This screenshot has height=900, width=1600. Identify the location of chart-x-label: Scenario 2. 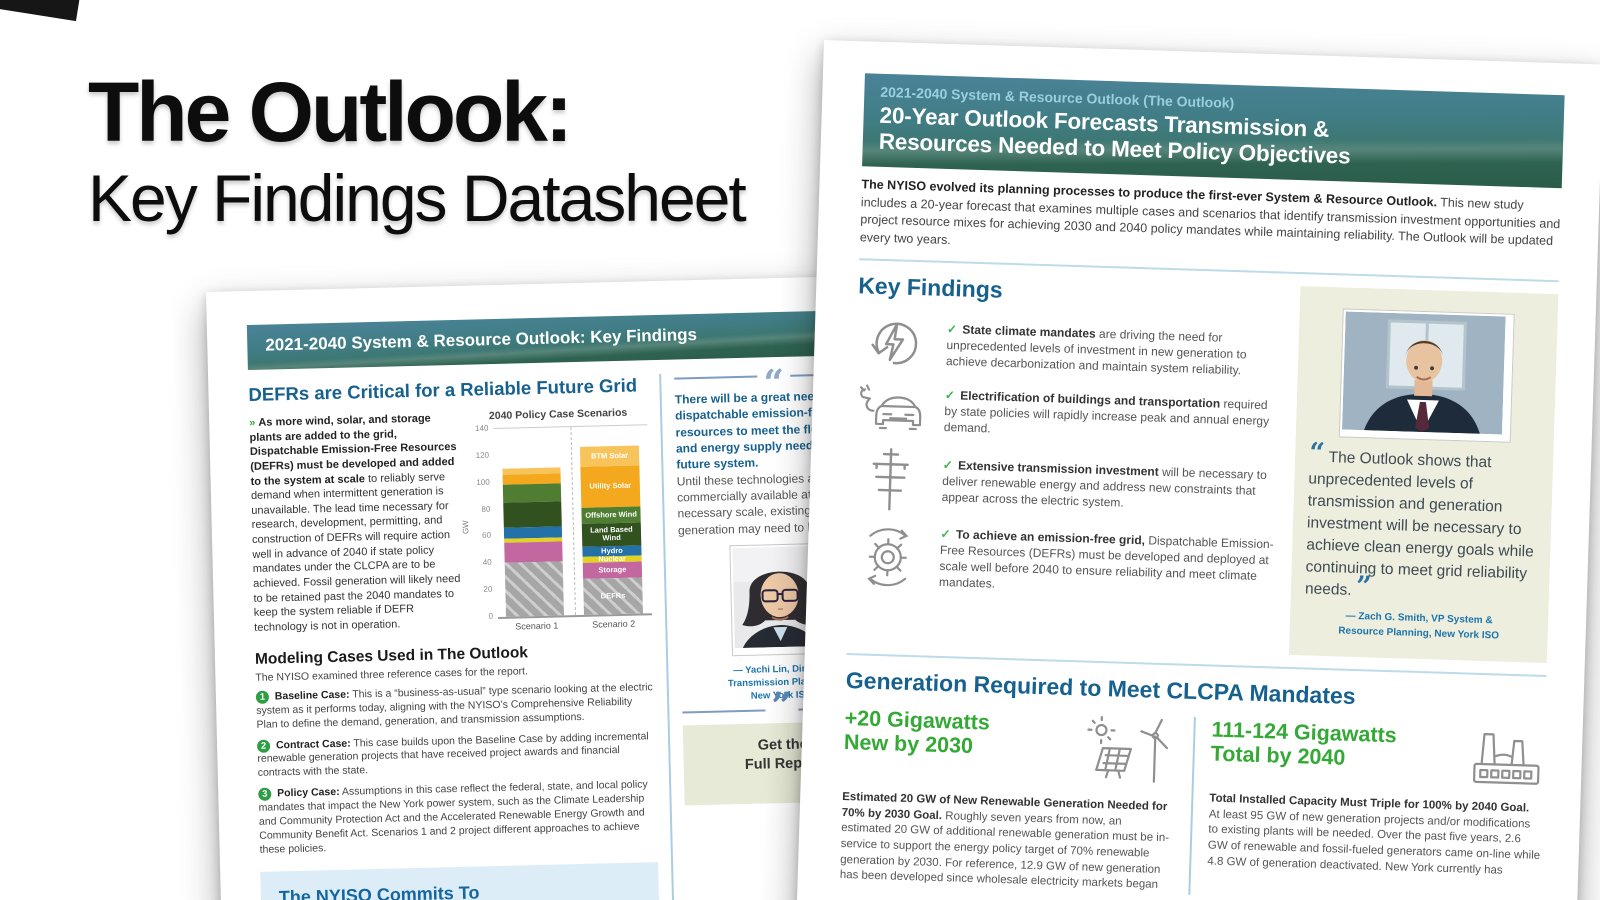
(614, 624).